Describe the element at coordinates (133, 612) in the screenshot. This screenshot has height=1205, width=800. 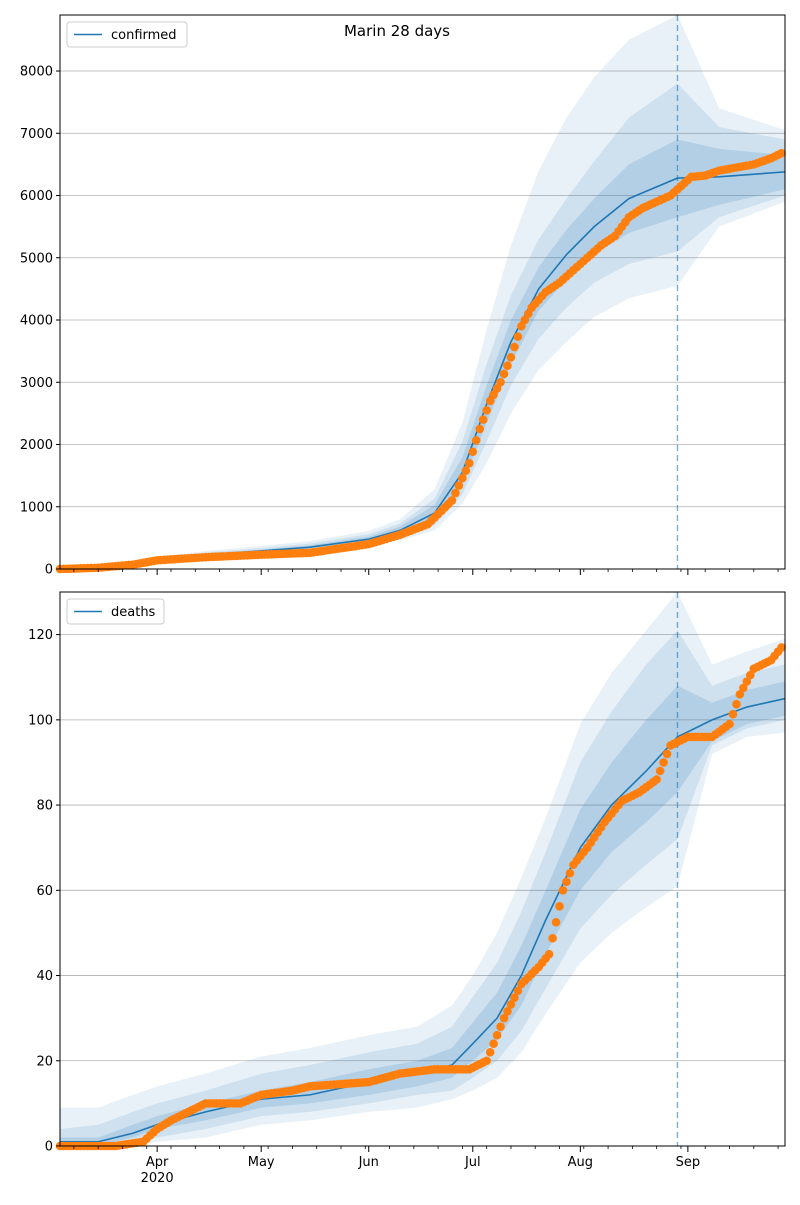
I see `deaths-legend-label: deaths` at that location.